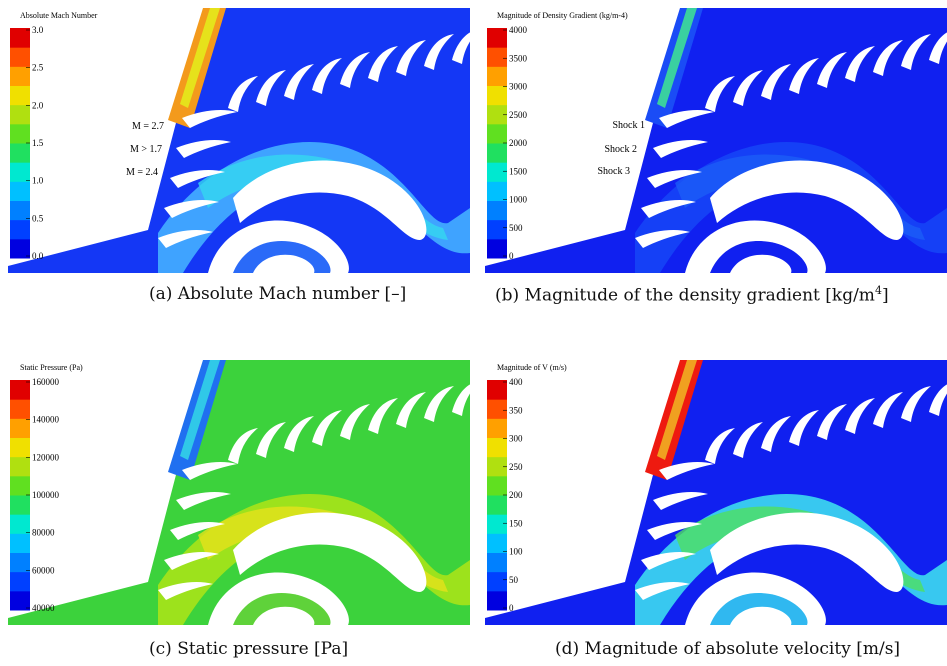 The image size is (947, 666). What do you see at coordinates (142, 172) in the screenshot?
I see `annotation: M = 2.4` at bounding box center [142, 172].